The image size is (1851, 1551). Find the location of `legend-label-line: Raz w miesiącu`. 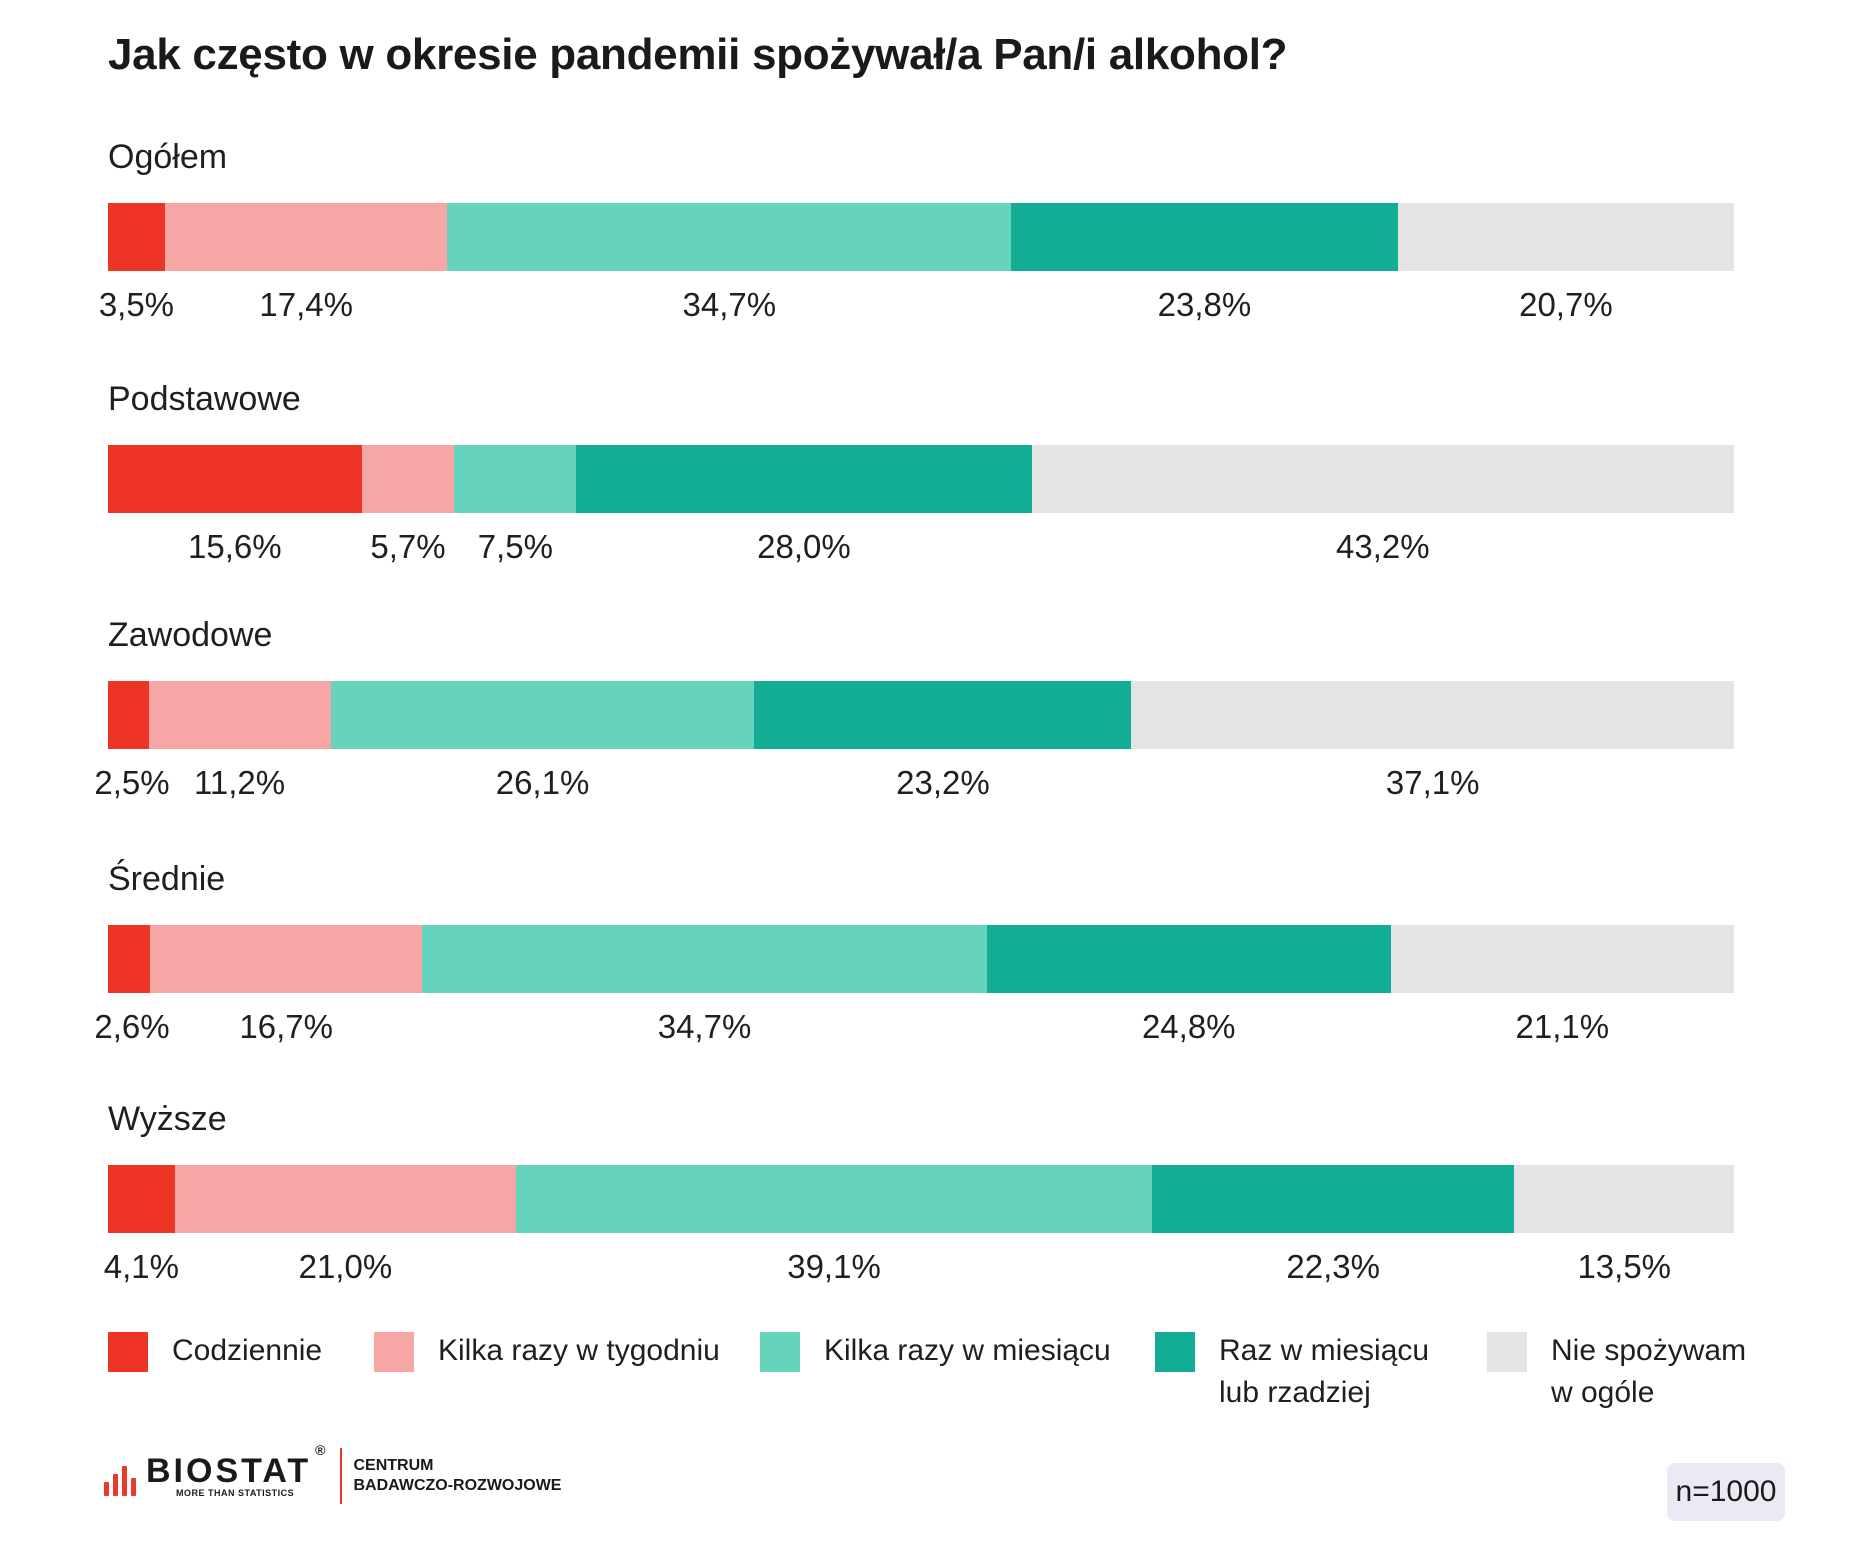

legend-label-line: Raz w miesiącu is located at coordinates (1324, 1350).